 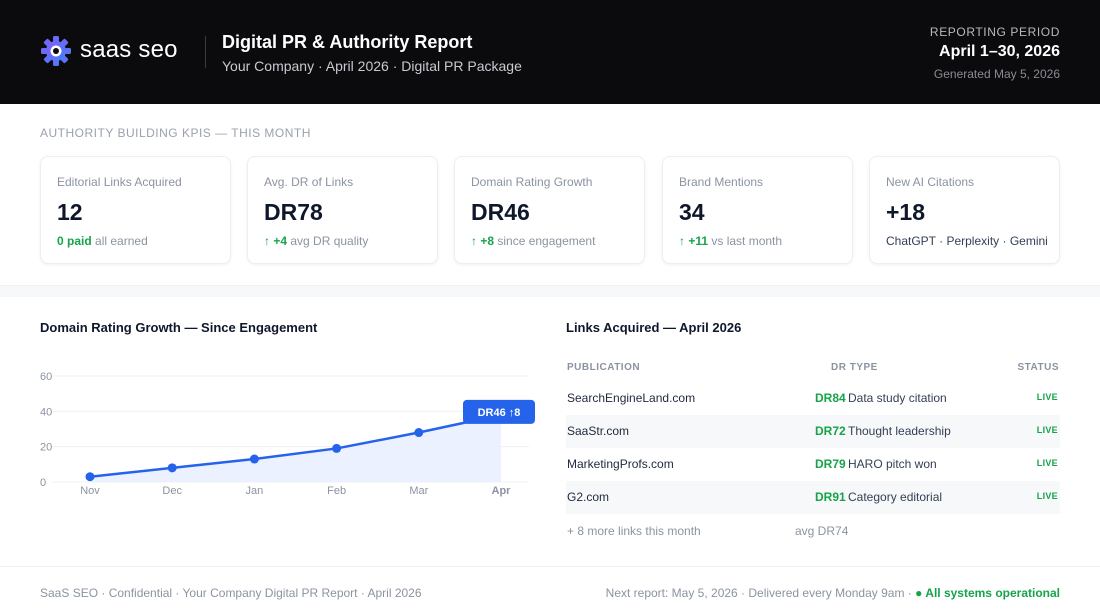 I want to click on x-tick-label: Mar, so click(x=418, y=491).